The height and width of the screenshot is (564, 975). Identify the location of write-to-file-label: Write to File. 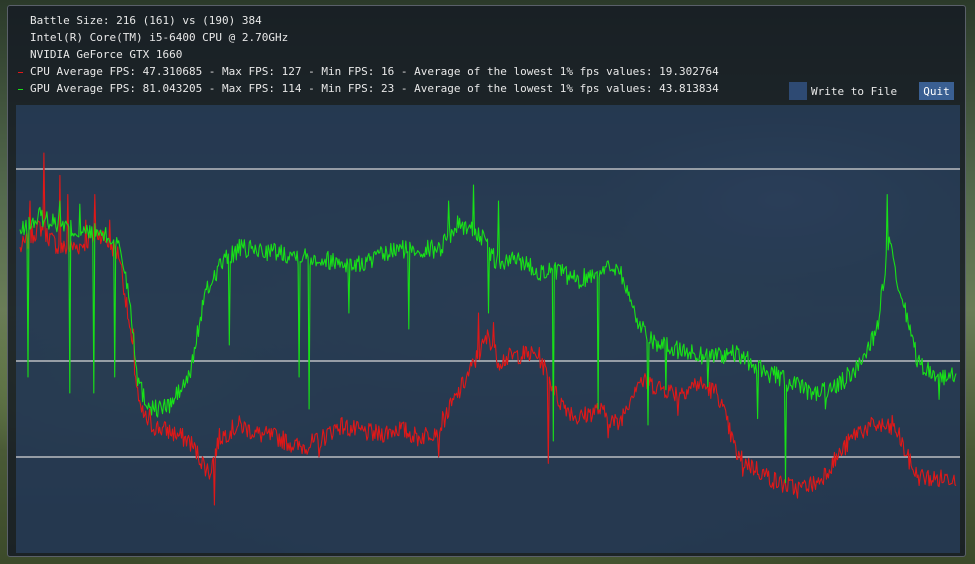
(854, 91).